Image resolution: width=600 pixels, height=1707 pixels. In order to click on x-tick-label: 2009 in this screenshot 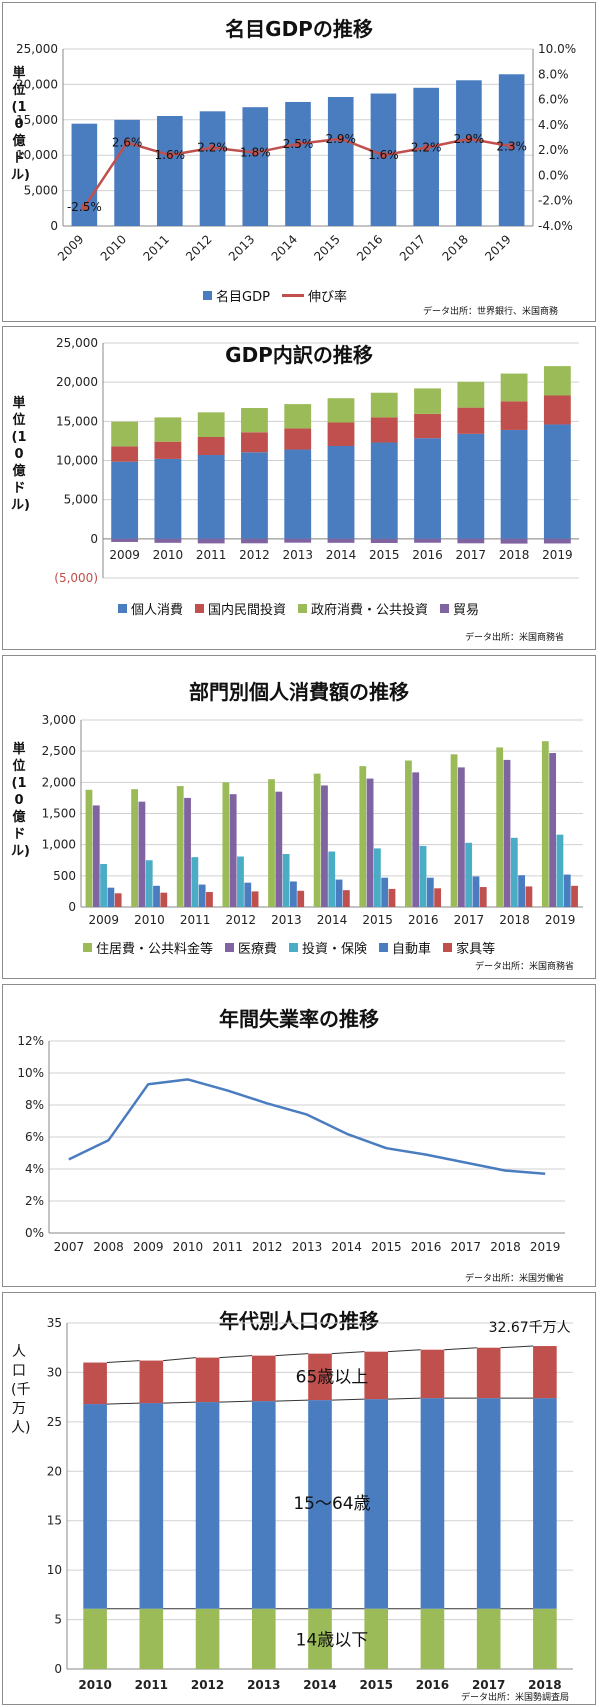, I will do `click(124, 555)`.